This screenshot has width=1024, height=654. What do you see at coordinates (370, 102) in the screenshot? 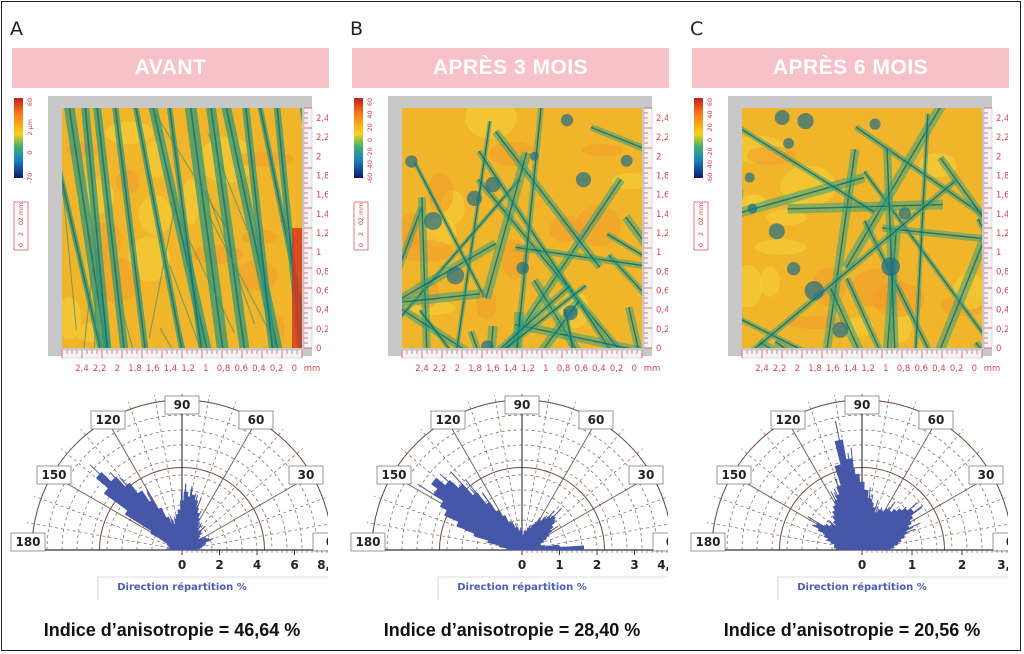
I see `color-scale-label: 60` at bounding box center [370, 102].